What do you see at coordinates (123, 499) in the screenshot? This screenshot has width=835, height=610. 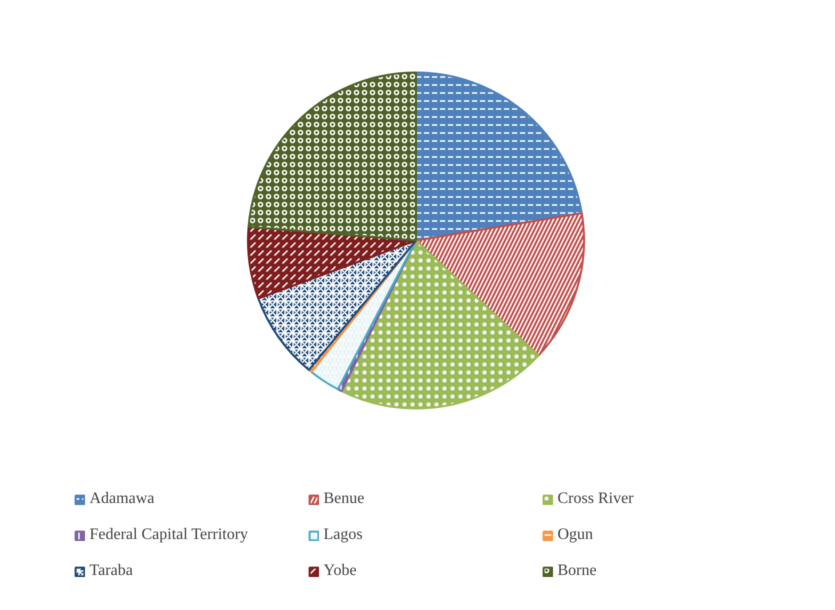 I see `legend-label: Adamawa` at bounding box center [123, 499].